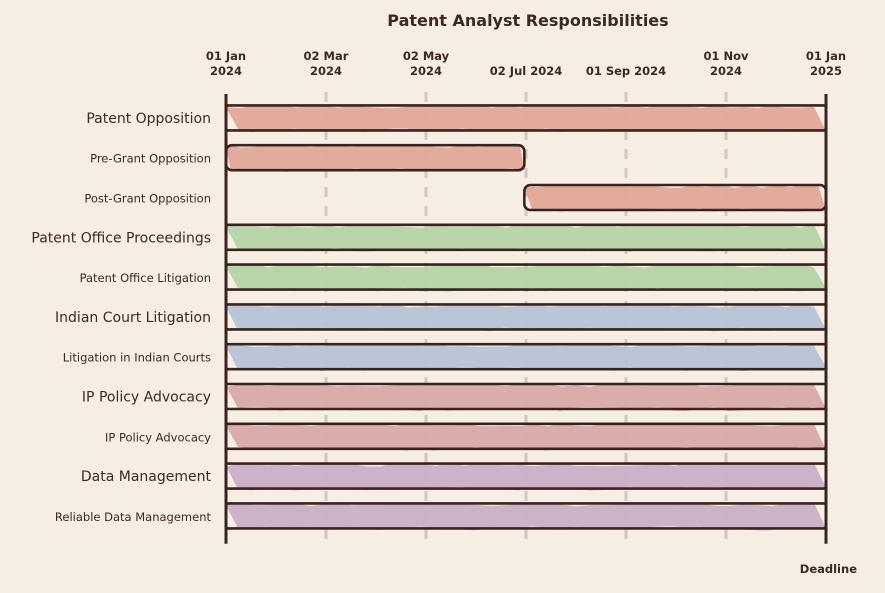  I want to click on x-tick-label: 02 May 2024, so click(426, 63).